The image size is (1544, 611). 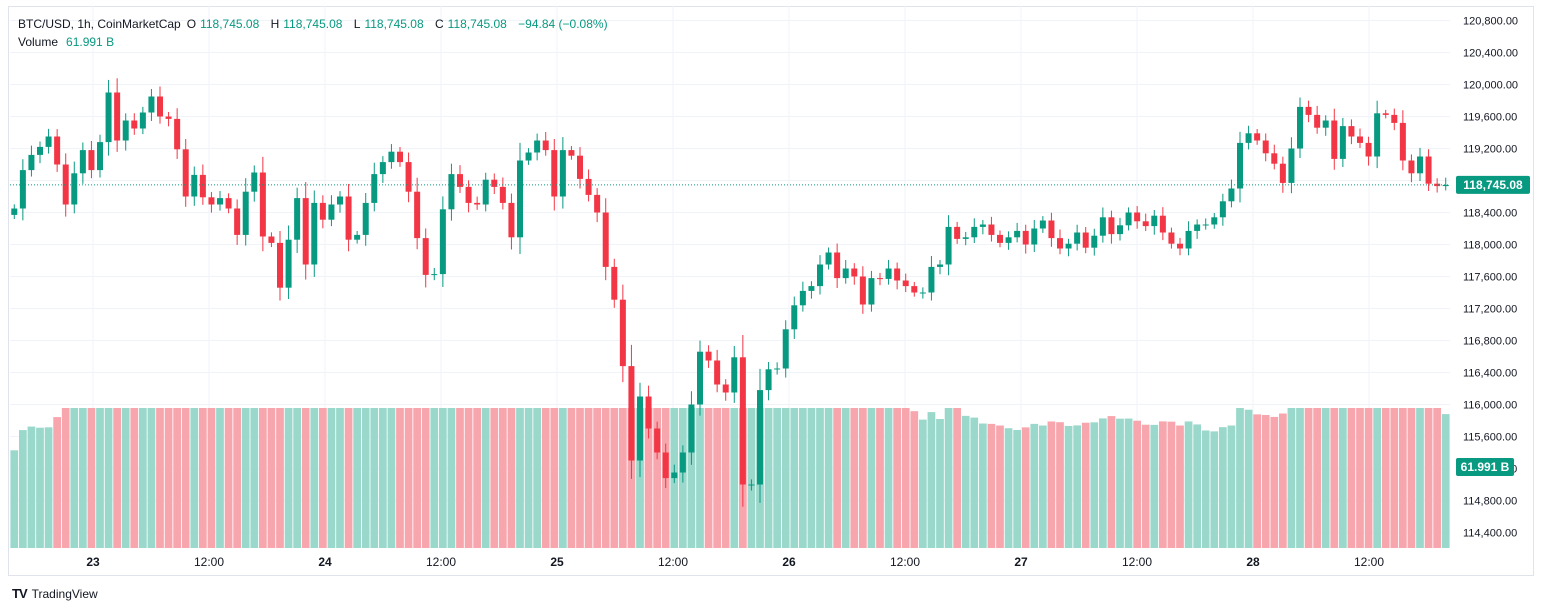 I want to click on tradingview-logo: TV TradingView, so click(x=55, y=593).